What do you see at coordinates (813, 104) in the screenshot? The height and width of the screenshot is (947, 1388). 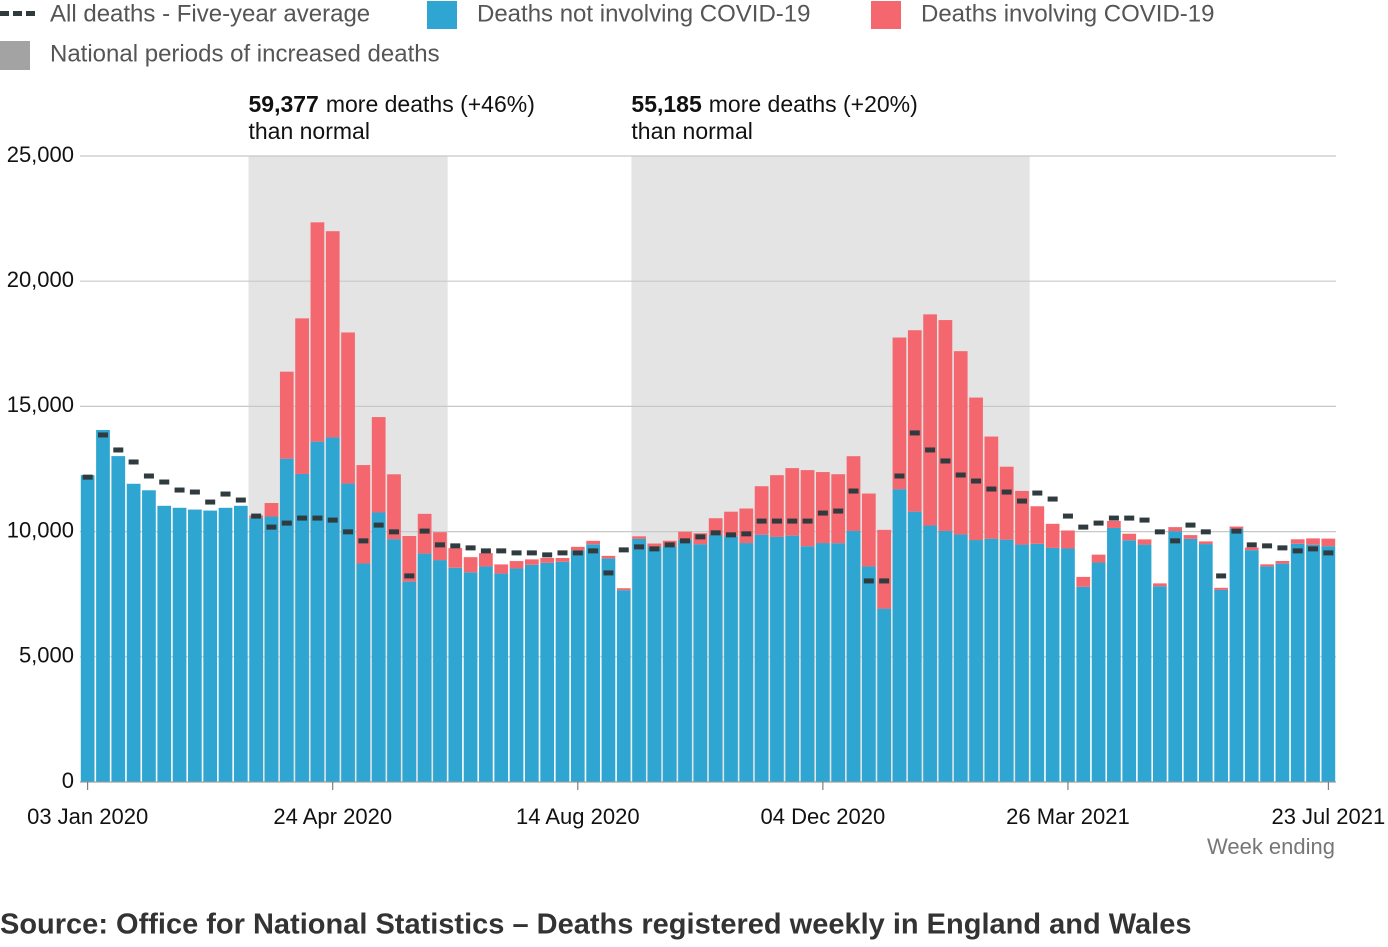 I see `annotation-text: more deaths (+20%)` at bounding box center [813, 104].